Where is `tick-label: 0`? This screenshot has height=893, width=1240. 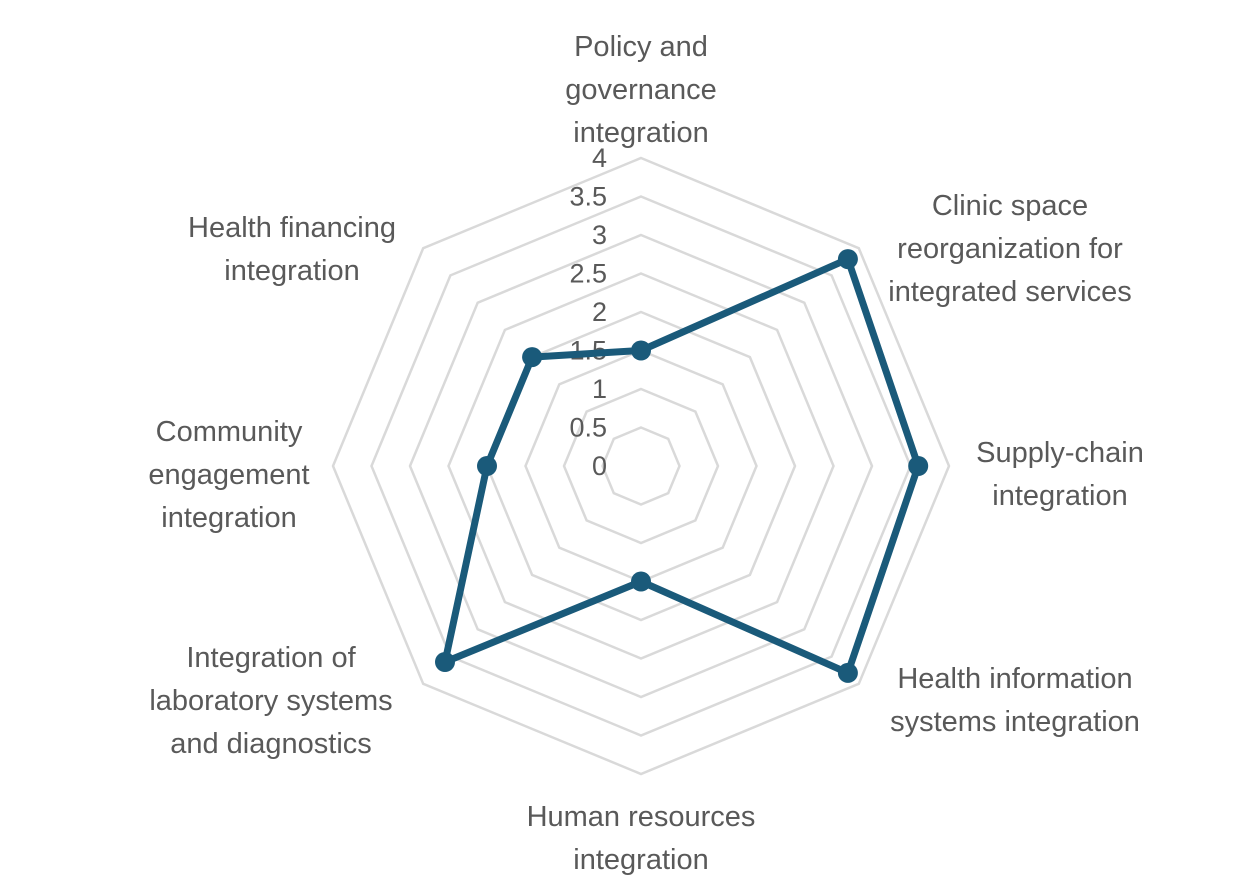
tick-label: 0 is located at coordinates (599, 466).